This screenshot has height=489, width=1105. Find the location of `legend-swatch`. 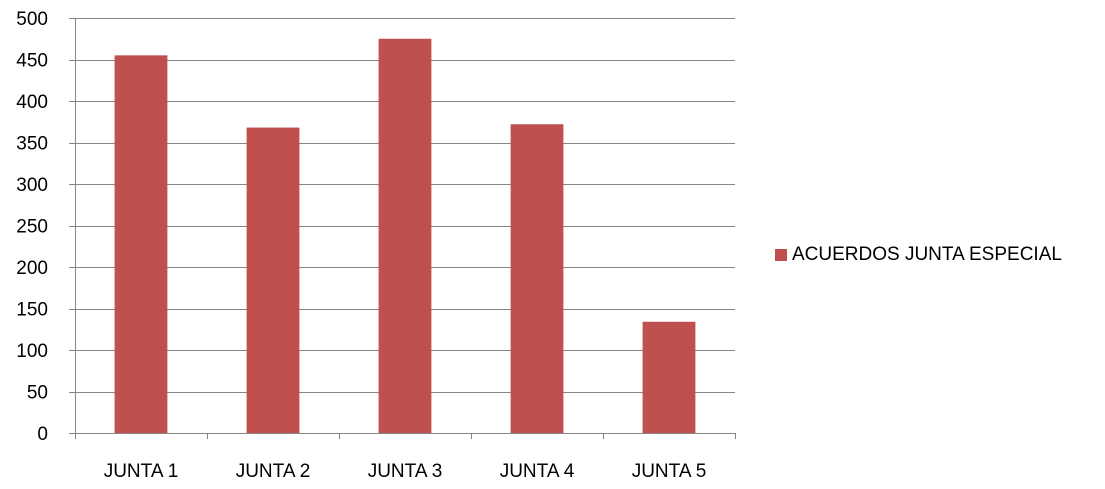

legend-swatch is located at coordinates (781, 255).